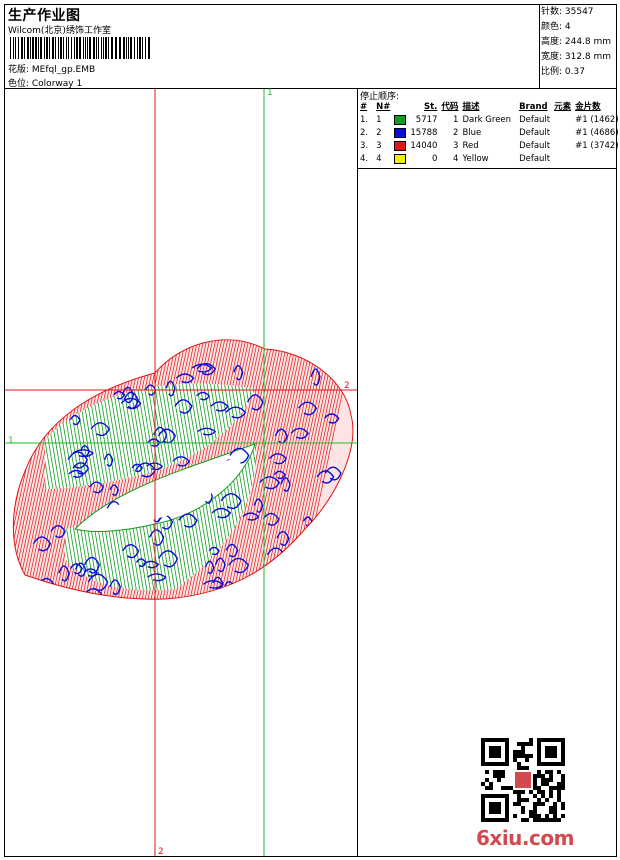  What do you see at coordinates (563, 107) in the screenshot?
I see `col-element: 元素` at bounding box center [563, 107].